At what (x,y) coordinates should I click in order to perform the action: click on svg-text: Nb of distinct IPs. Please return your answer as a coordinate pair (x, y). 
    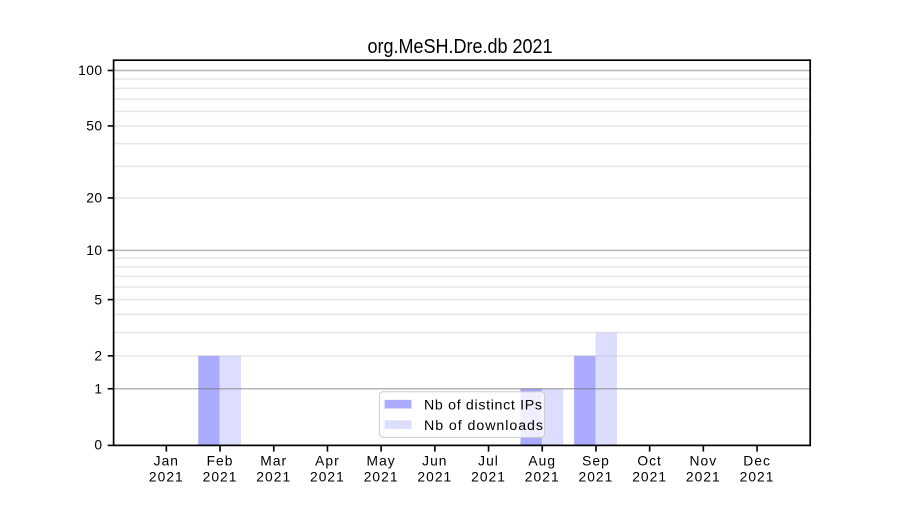
    Looking at the image, I should click on (483, 405).